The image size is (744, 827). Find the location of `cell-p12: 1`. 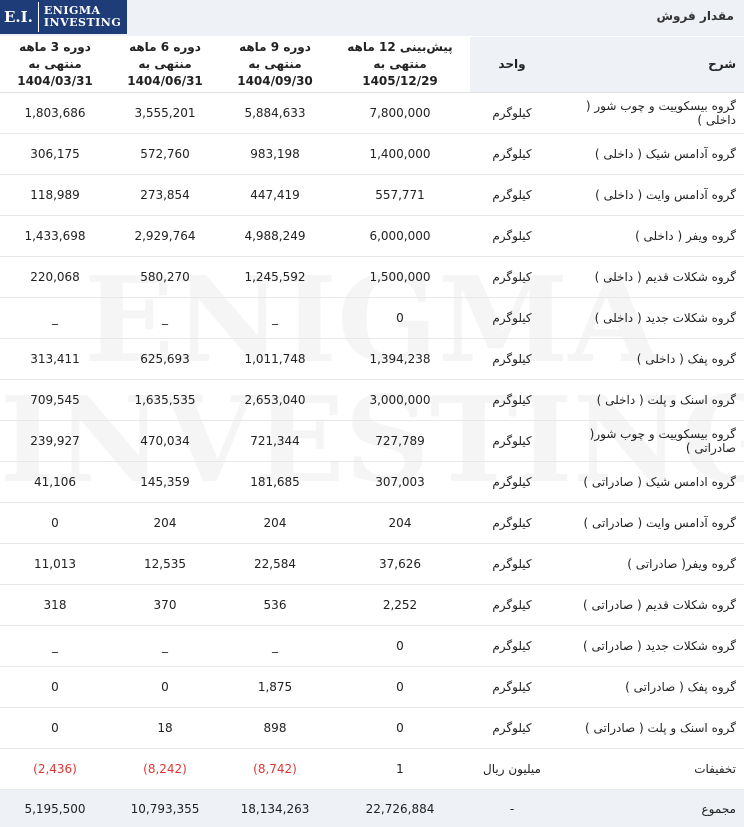

cell-p12: 1 is located at coordinates (400, 769).